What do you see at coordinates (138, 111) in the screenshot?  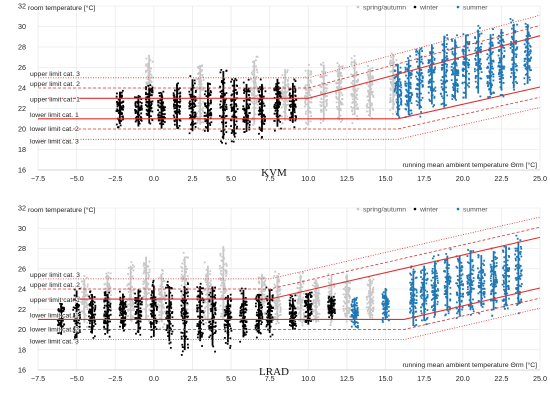 I see `data-cluster` at bounding box center [138, 111].